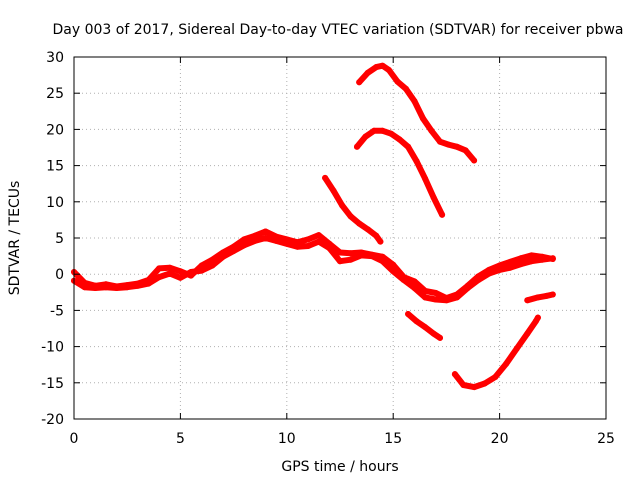 This screenshot has width=640, height=480. What do you see at coordinates (540, 297) in the screenshot?
I see `series-segment-right-tail` at bounding box center [540, 297].